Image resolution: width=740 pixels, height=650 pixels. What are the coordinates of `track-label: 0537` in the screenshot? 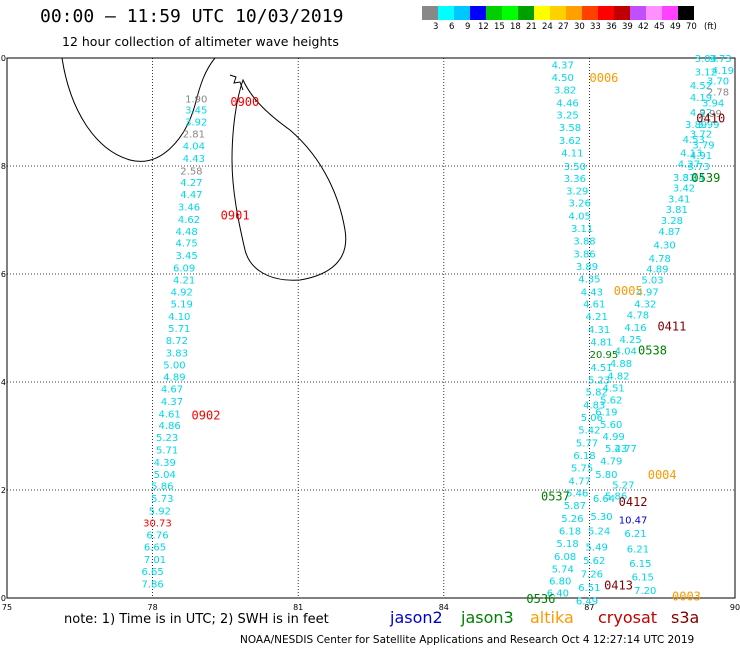 It's located at (555, 496).